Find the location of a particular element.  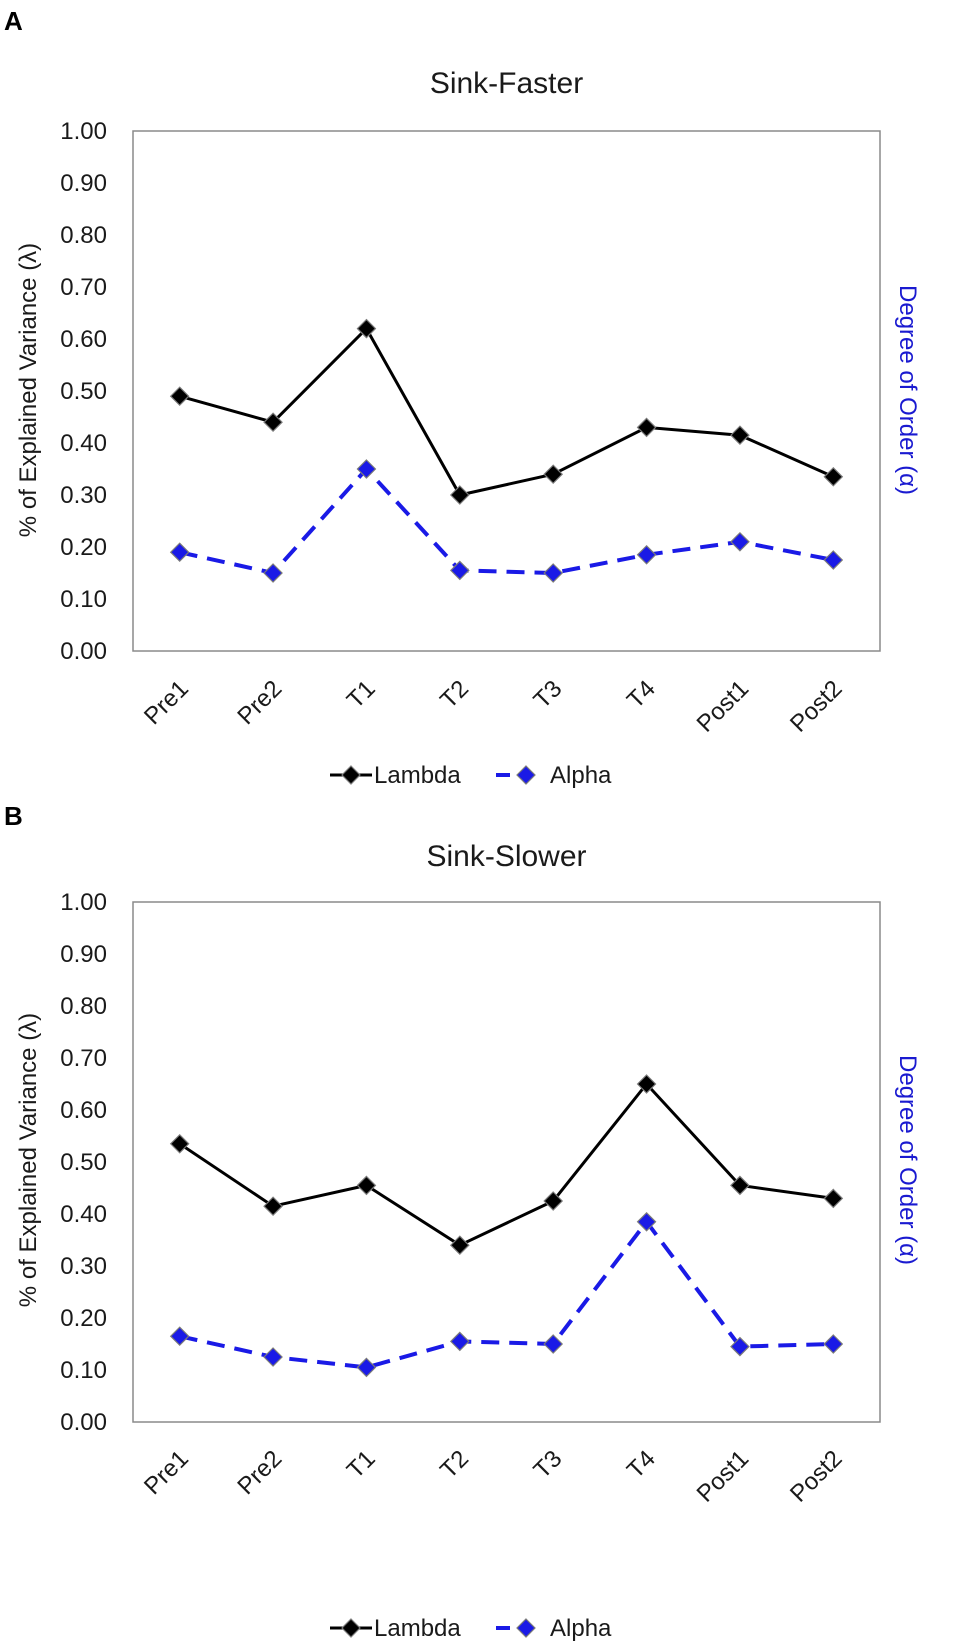

panel-letter: B is located at coordinates (13, 816).